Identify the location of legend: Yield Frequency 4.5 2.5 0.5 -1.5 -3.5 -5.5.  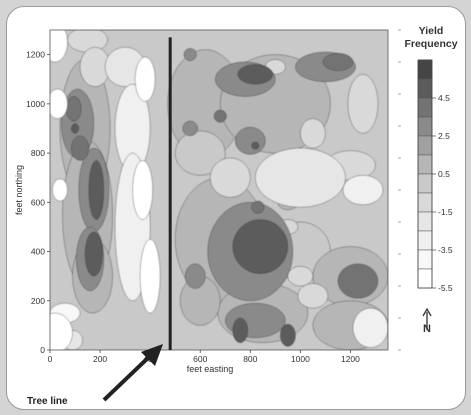
(428, 188).